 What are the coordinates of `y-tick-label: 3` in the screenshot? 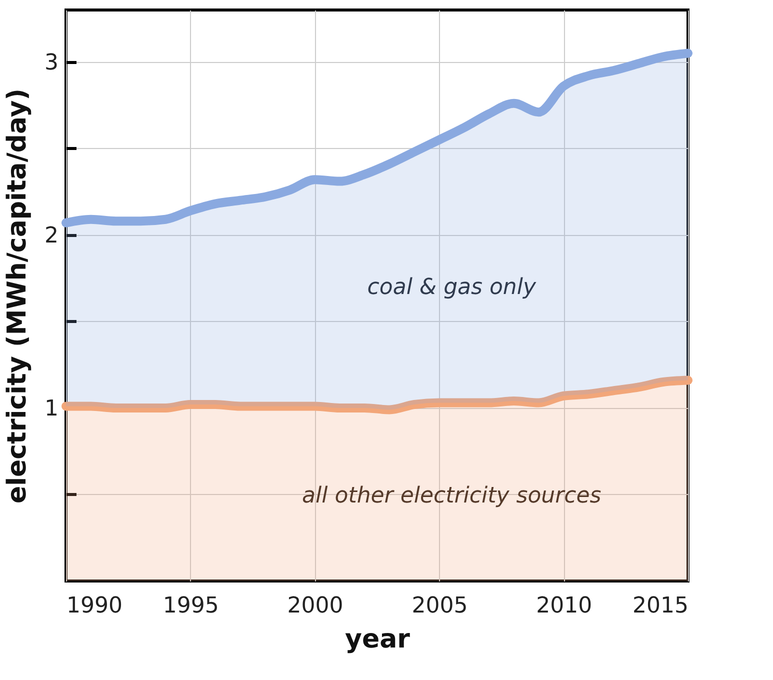 It's located at (51, 63).